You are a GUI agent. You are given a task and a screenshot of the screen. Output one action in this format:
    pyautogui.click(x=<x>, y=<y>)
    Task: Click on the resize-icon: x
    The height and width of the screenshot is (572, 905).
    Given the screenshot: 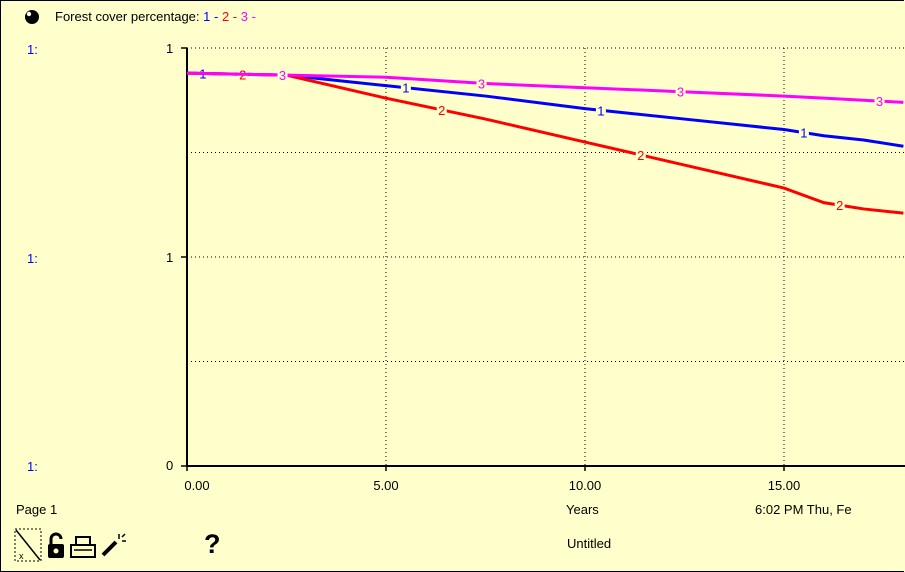 What is the action you would take?
    pyautogui.click(x=28, y=545)
    